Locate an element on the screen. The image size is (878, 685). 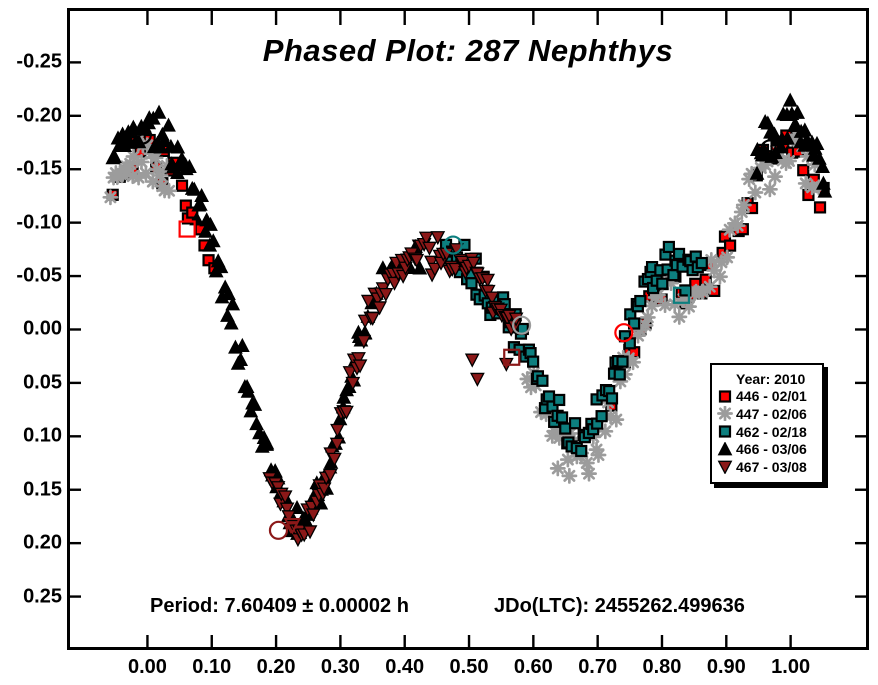
y-tick-label: -0.20 is located at coordinates (39, 115).